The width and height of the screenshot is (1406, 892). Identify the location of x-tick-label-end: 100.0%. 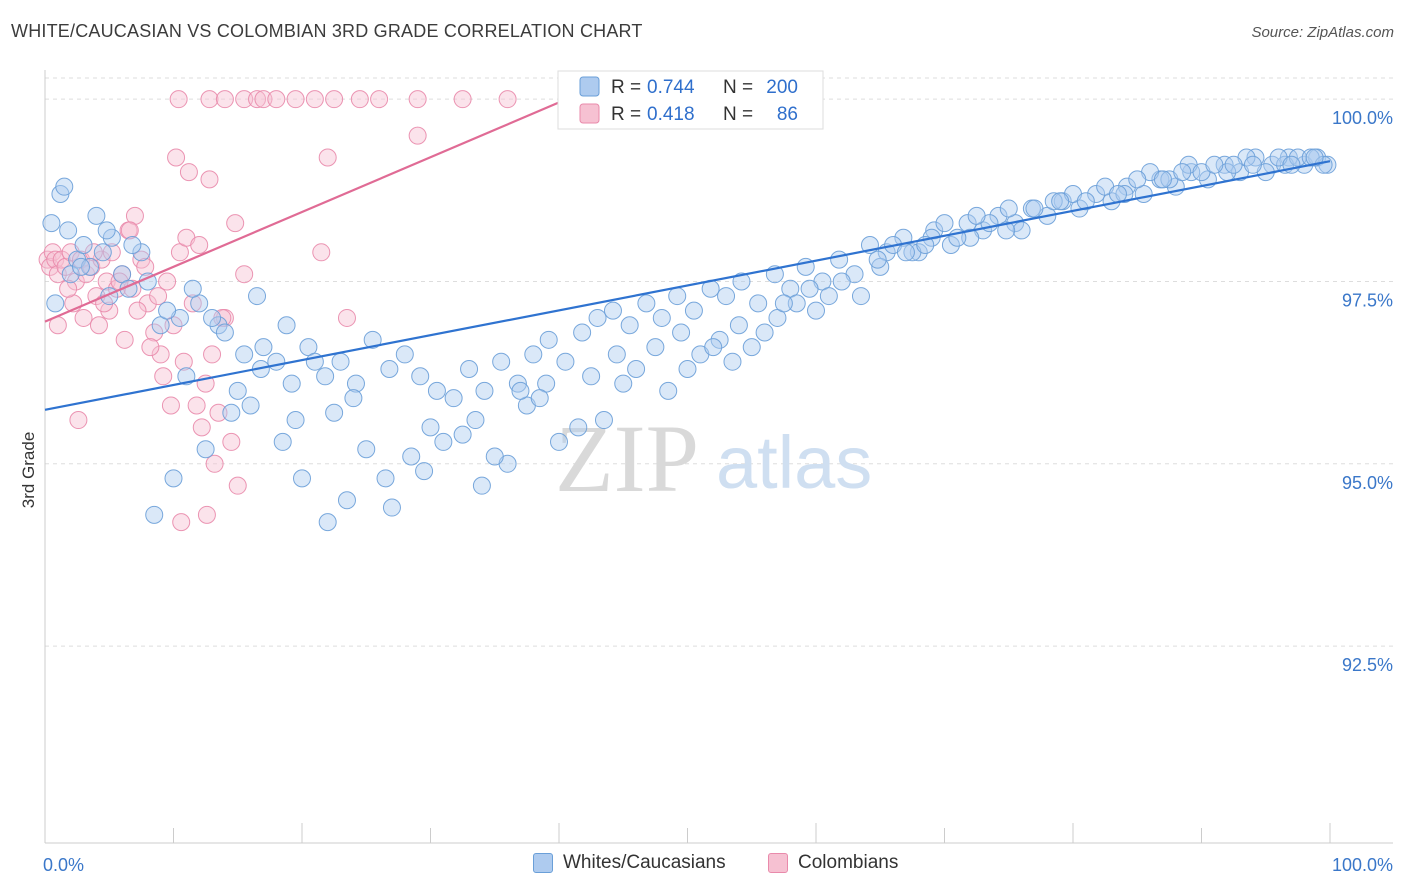
(1362, 865).